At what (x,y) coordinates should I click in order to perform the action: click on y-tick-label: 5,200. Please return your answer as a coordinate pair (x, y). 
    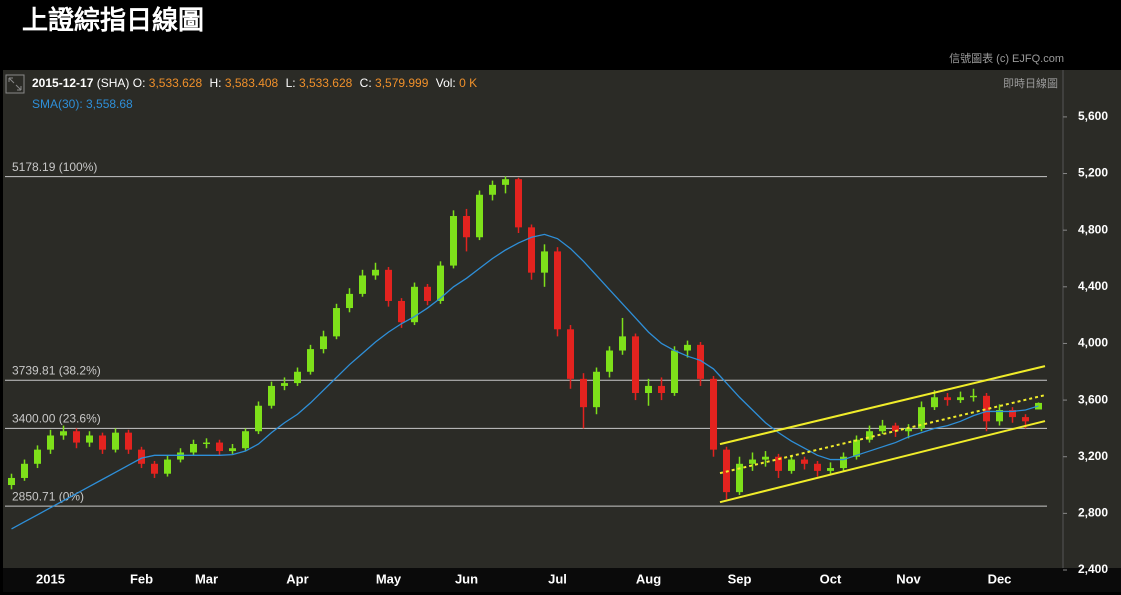
    Looking at the image, I should click on (1093, 173).